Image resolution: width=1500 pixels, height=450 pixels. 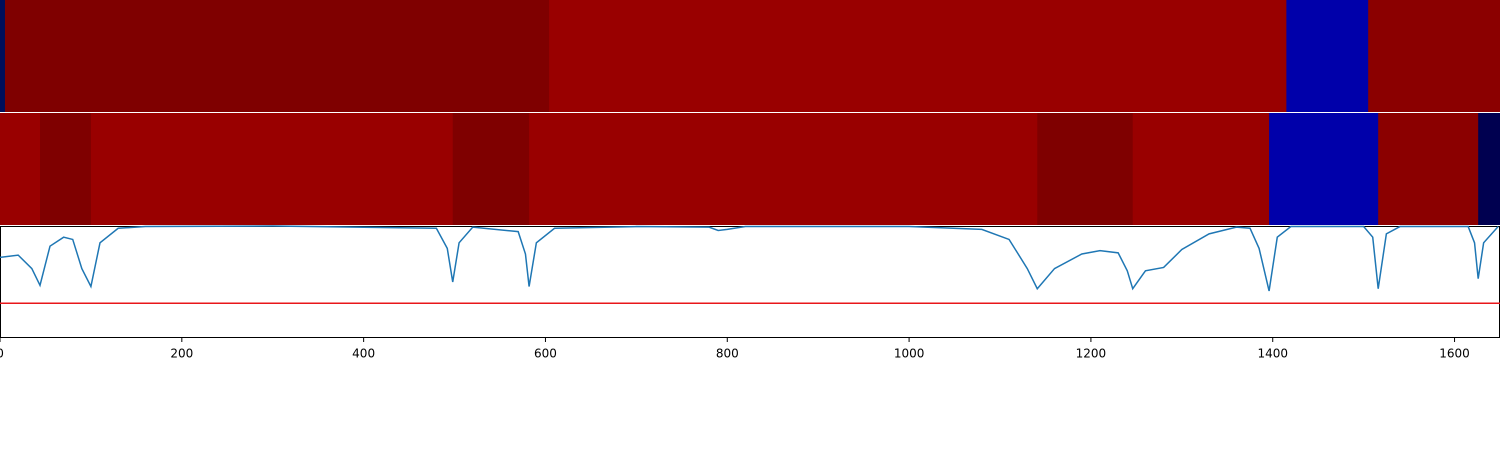 I want to click on x-tick-label: 1600, so click(x=1454, y=354).